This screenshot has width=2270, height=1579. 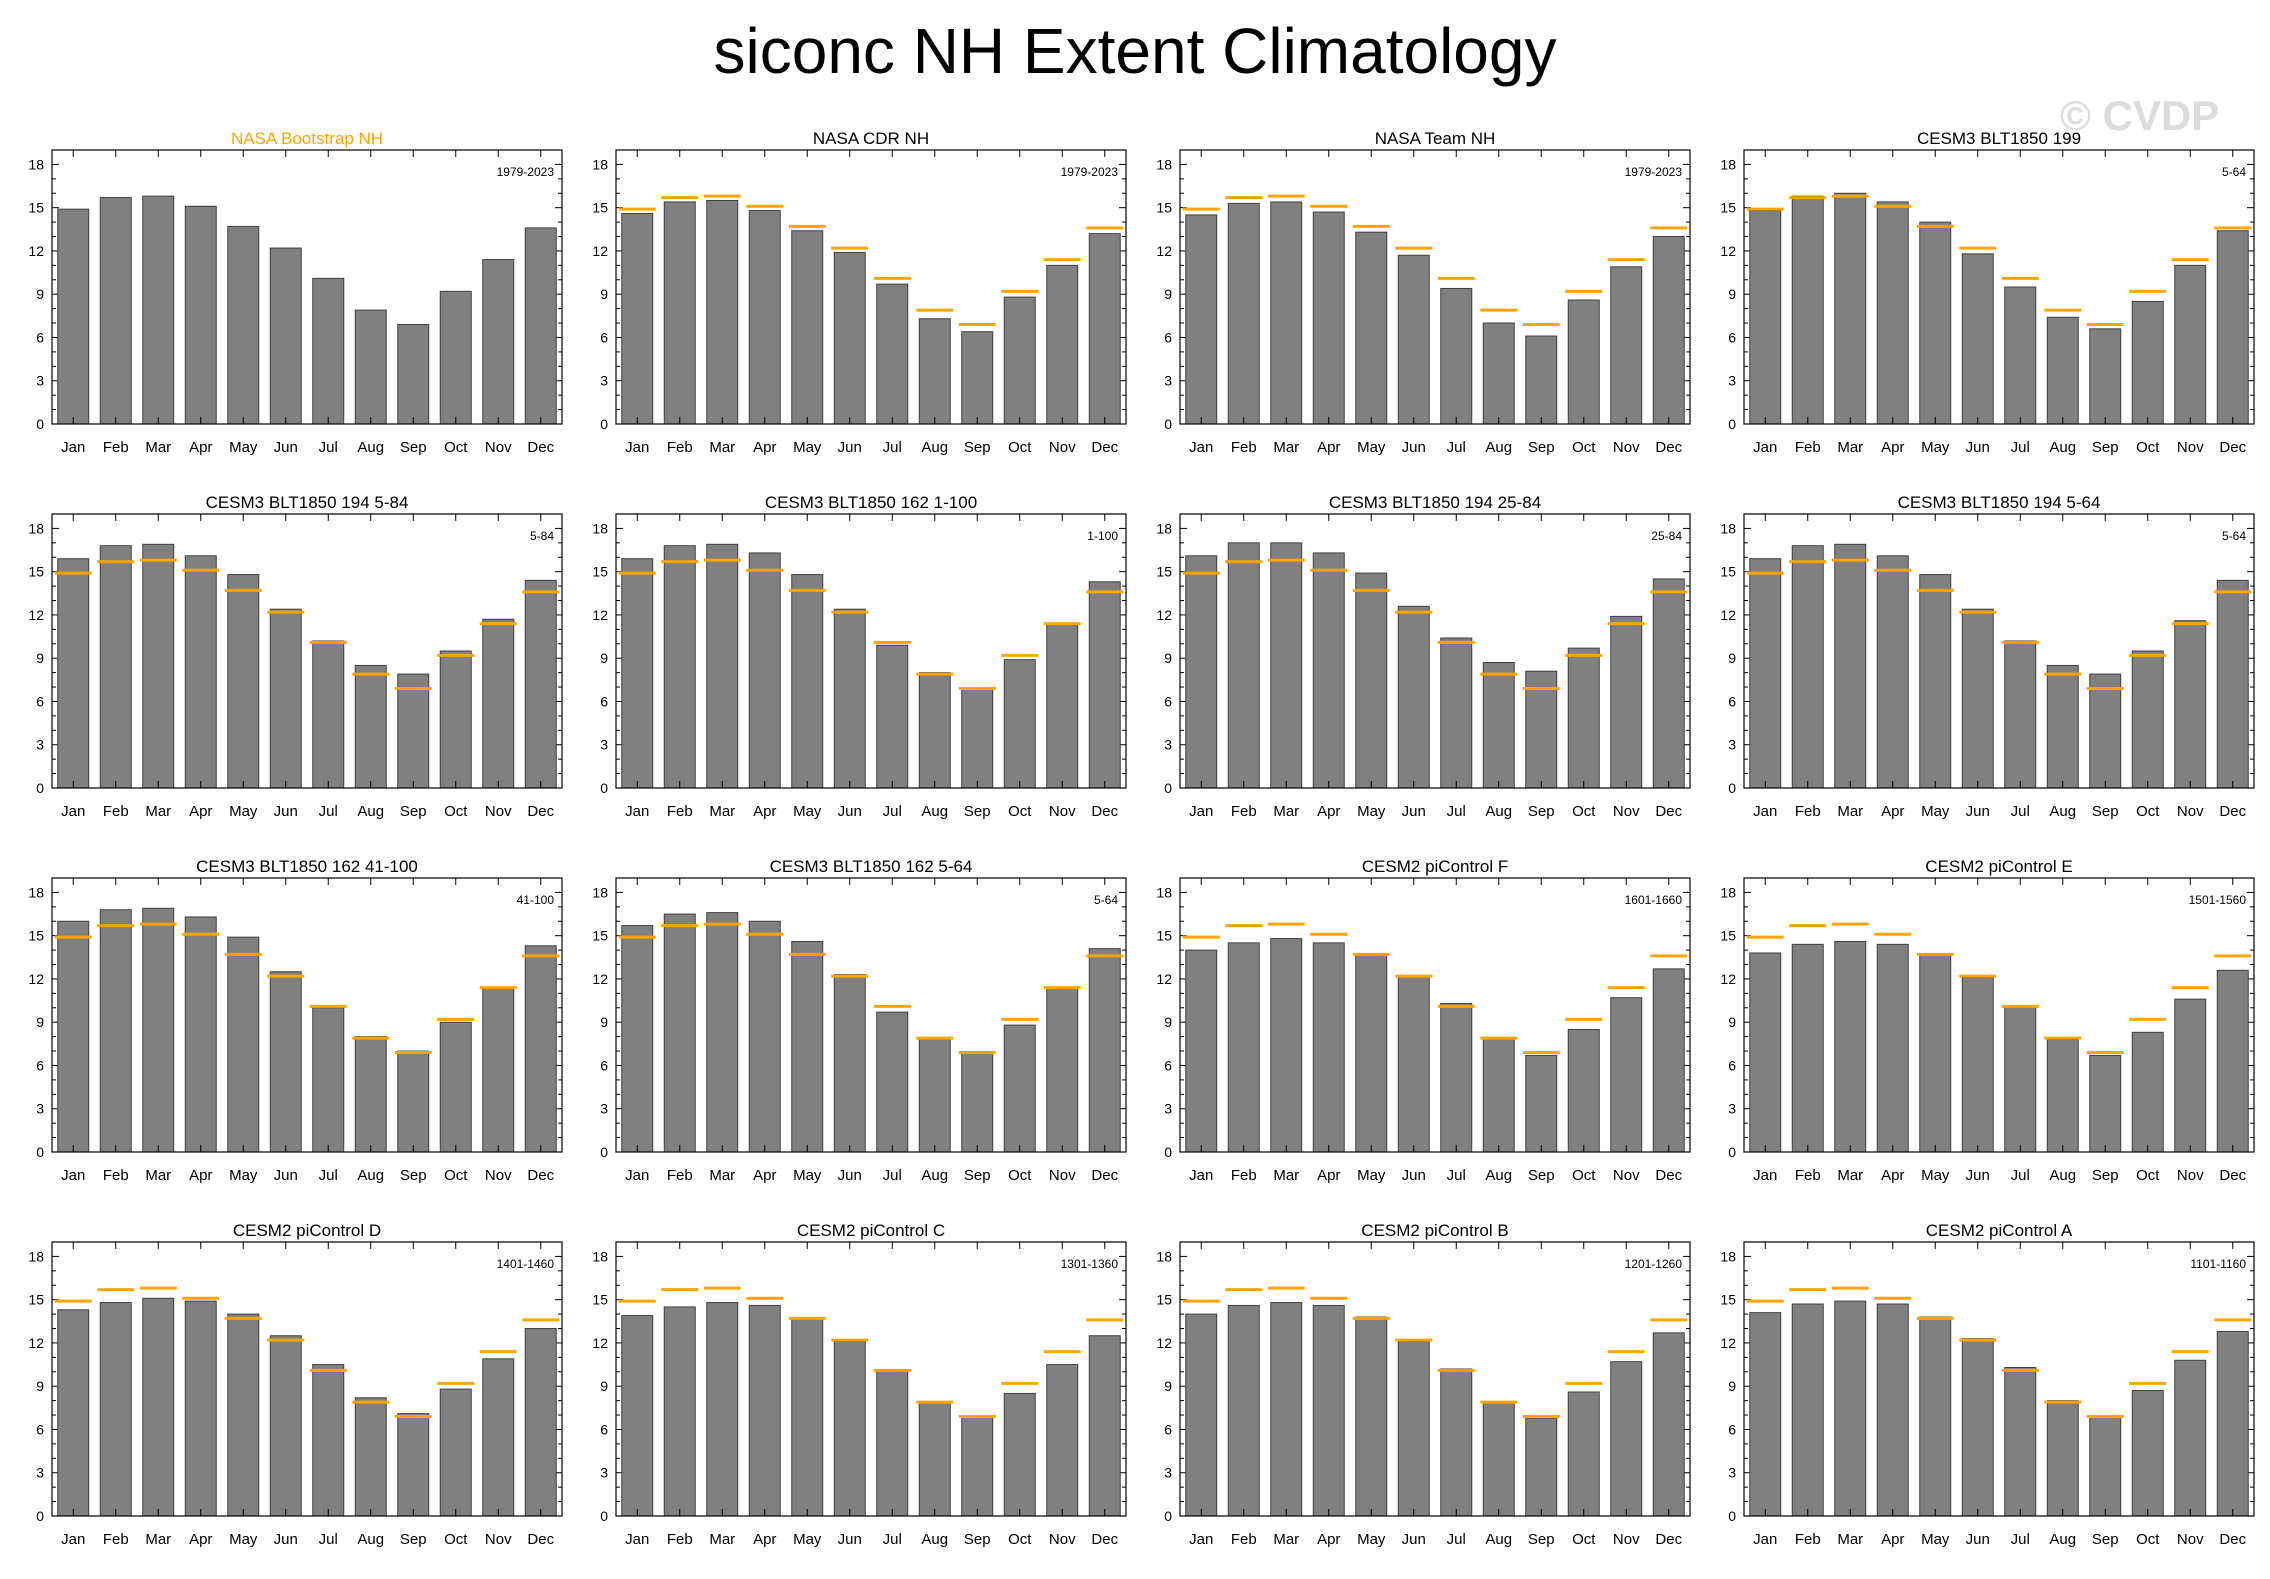 What do you see at coordinates (2234, 536) in the screenshot?
I see `period-label: 5-64` at bounding box center [2234, 536].